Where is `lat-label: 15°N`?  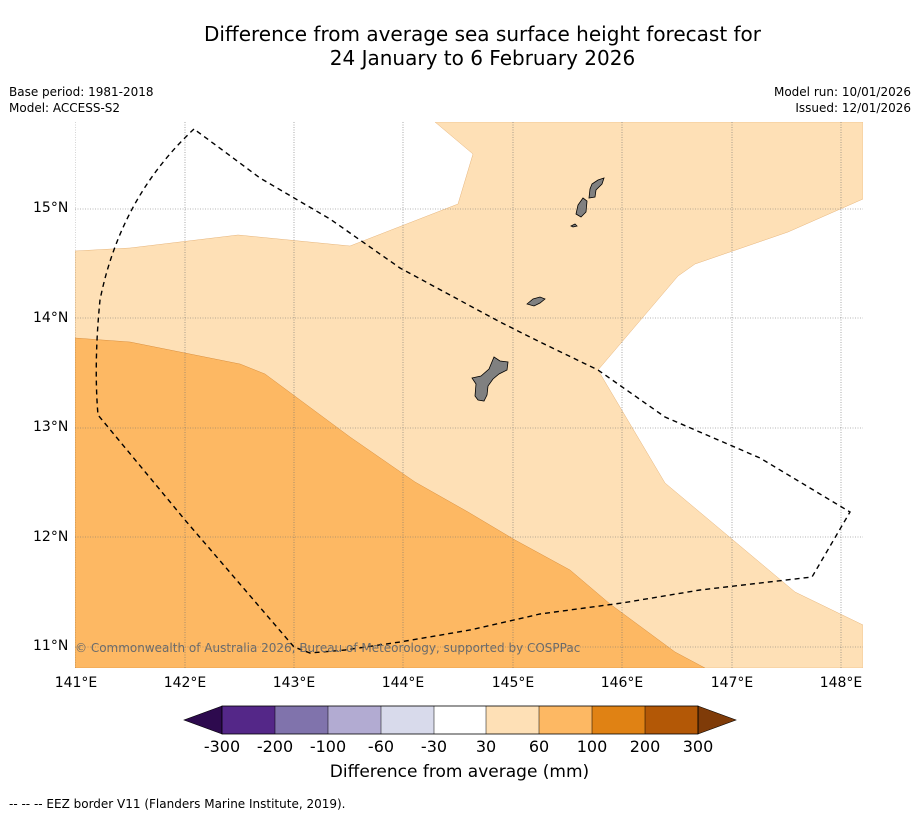 lat-label: 15°N is located at coordinates (51, 208).